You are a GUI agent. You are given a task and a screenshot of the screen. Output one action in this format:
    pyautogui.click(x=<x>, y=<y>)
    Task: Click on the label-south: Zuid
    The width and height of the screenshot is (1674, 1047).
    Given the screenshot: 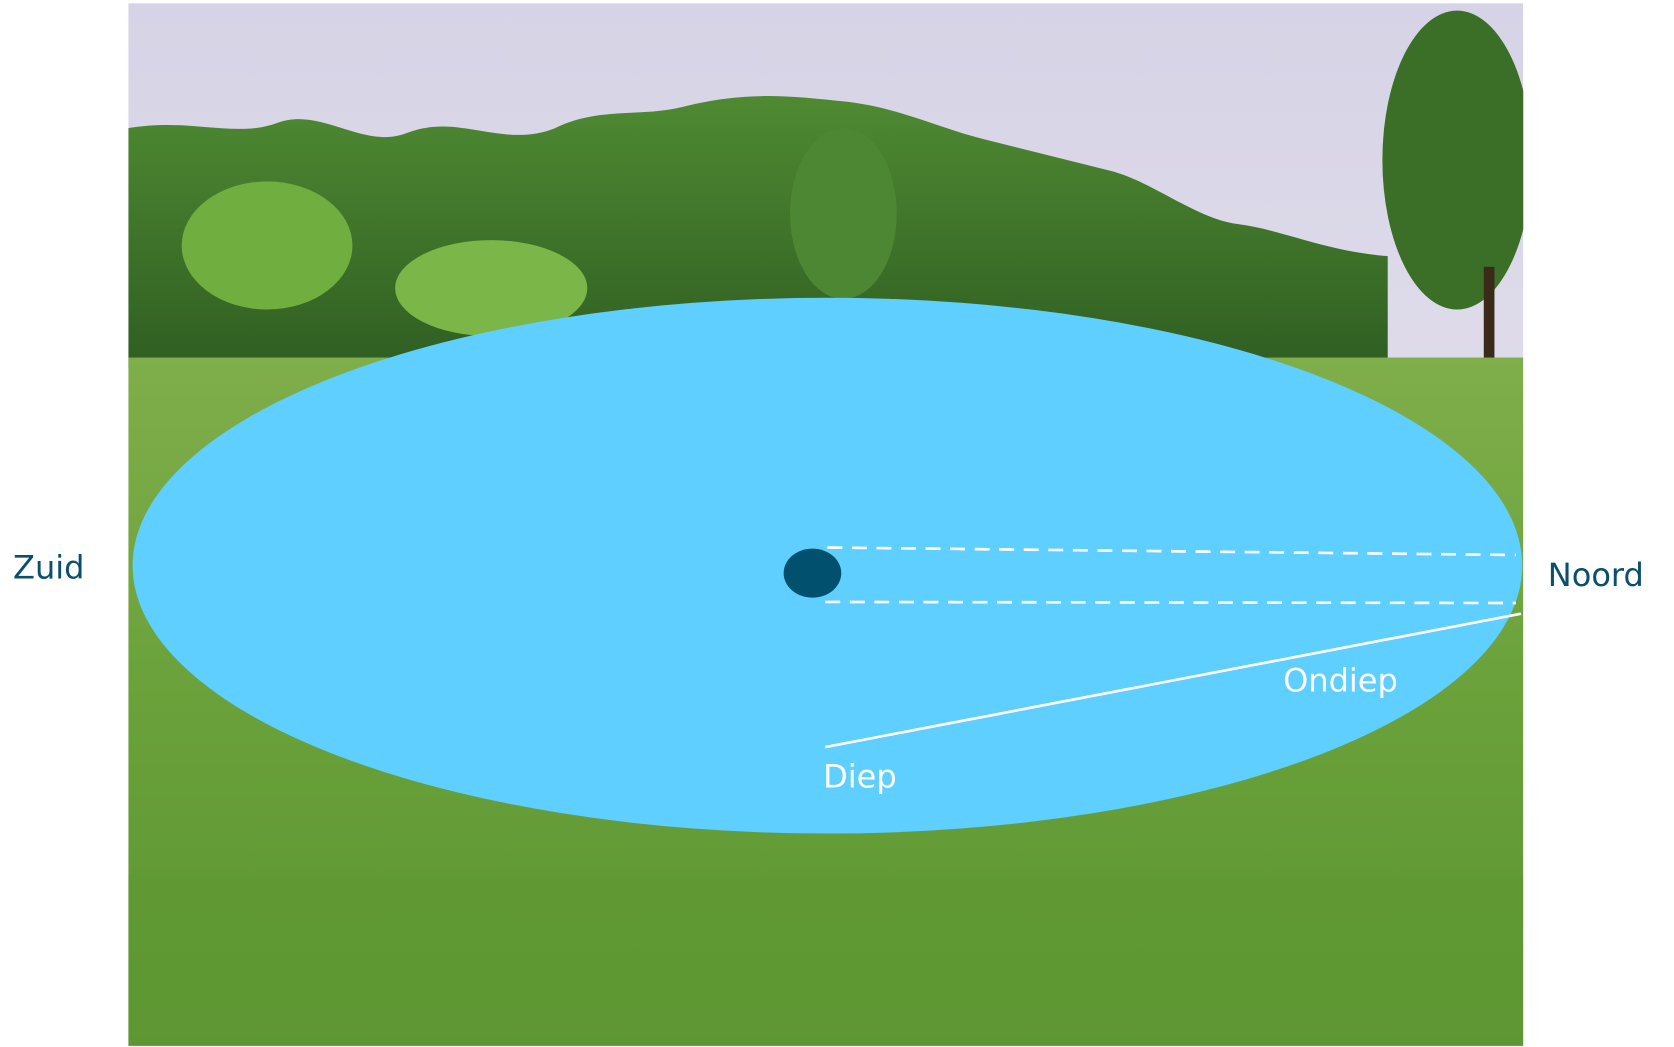 What is the action you would take?
    pyautogui.click(x=48, y=567)
    